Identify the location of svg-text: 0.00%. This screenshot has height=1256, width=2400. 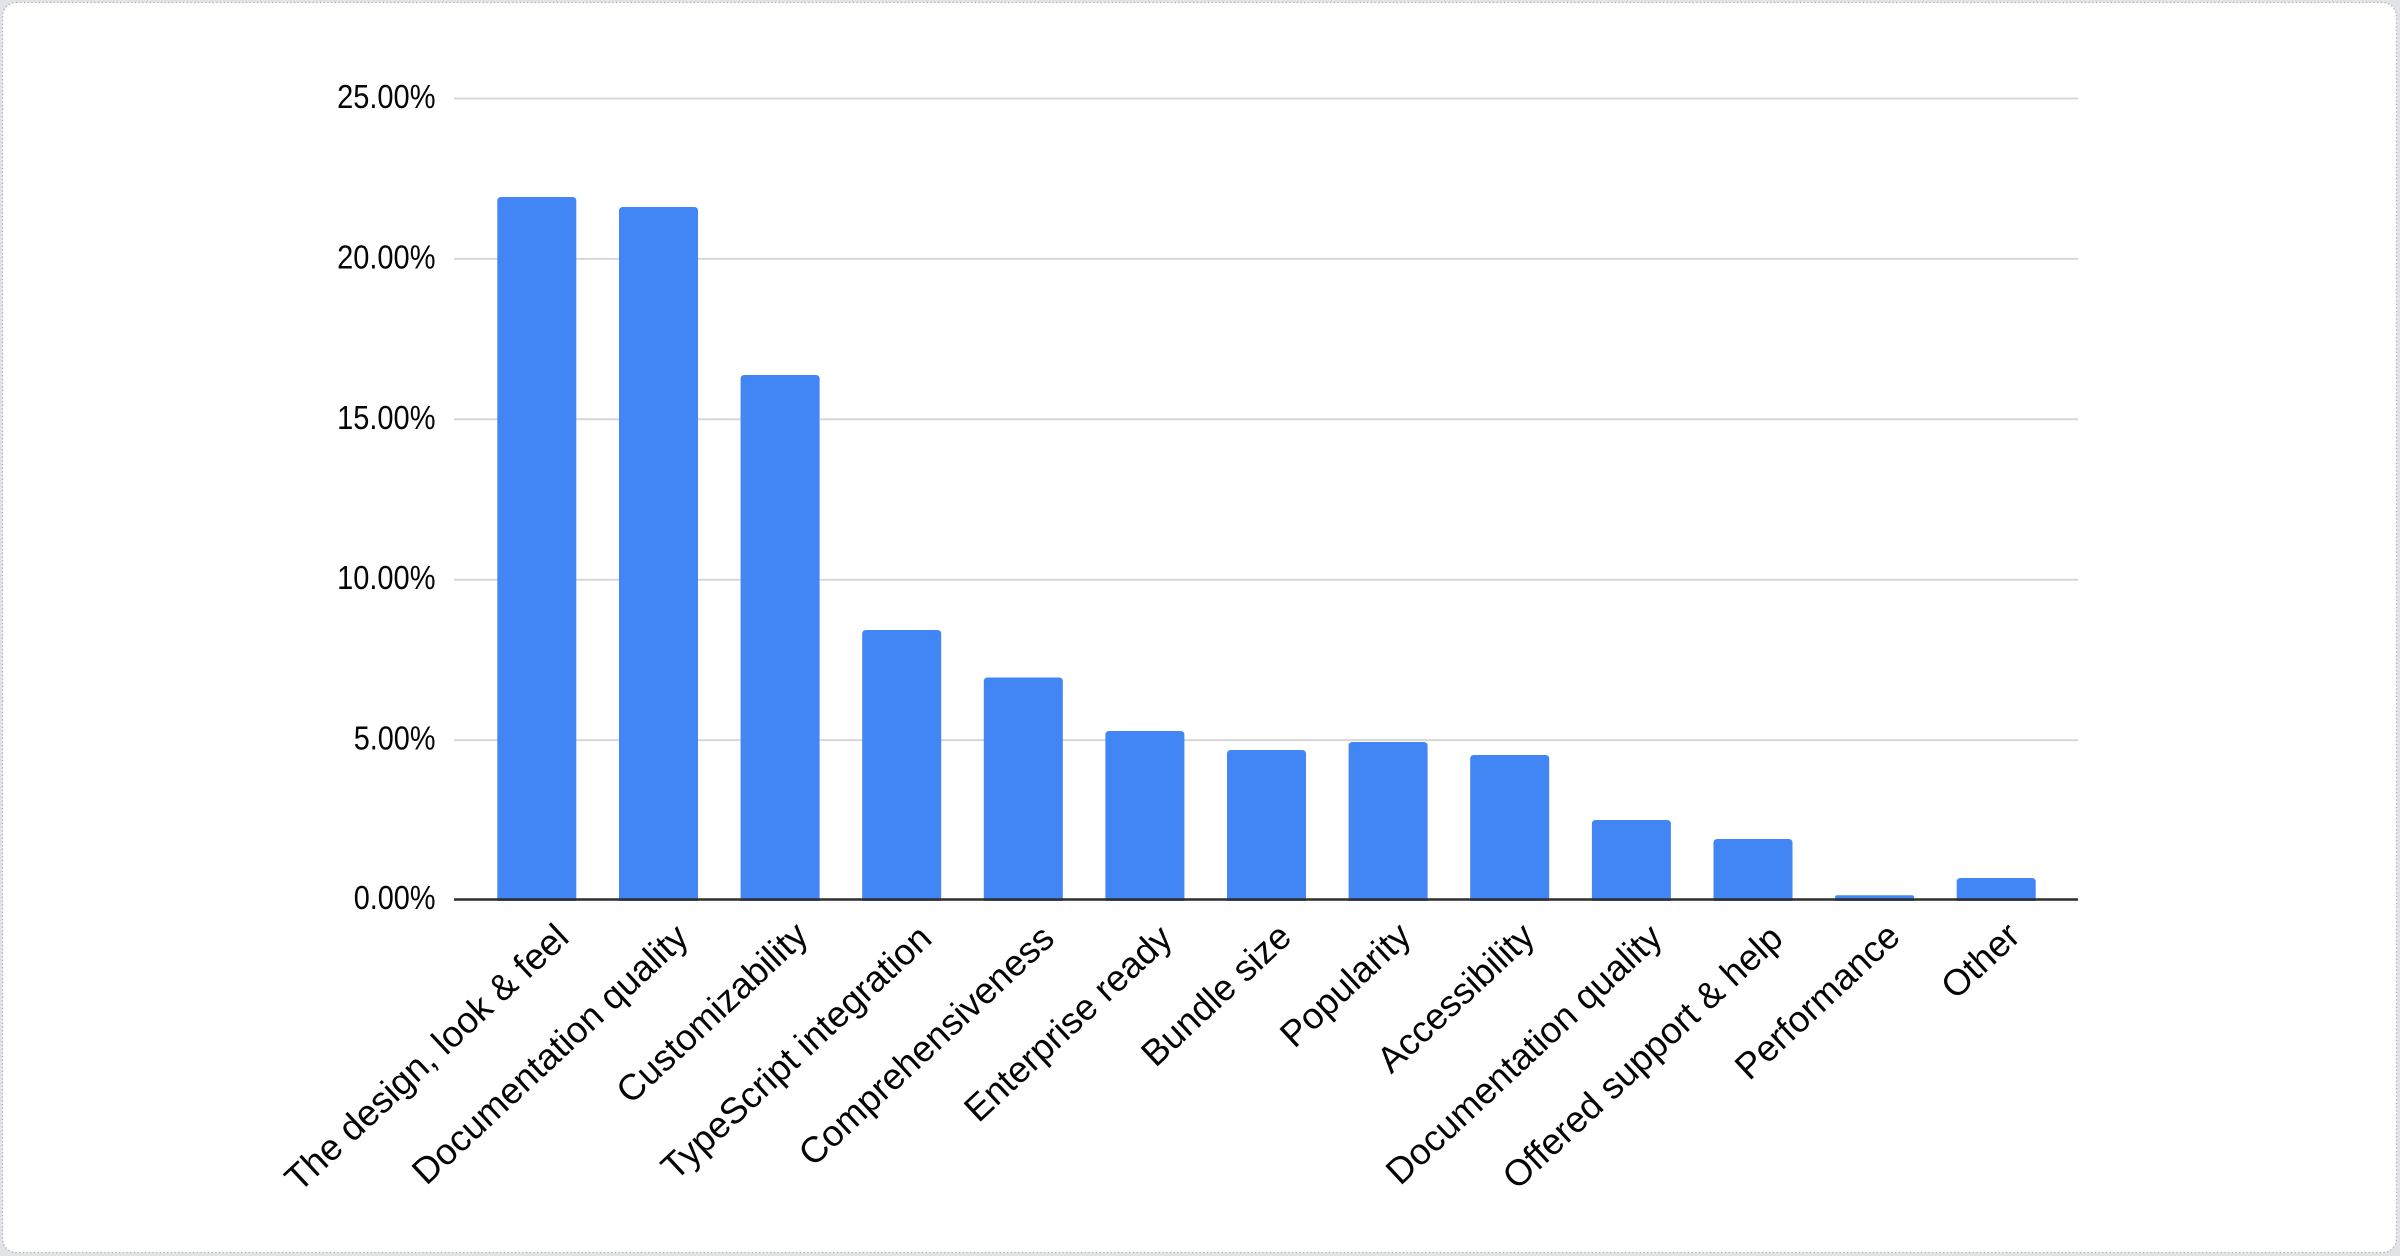
(395, 897).